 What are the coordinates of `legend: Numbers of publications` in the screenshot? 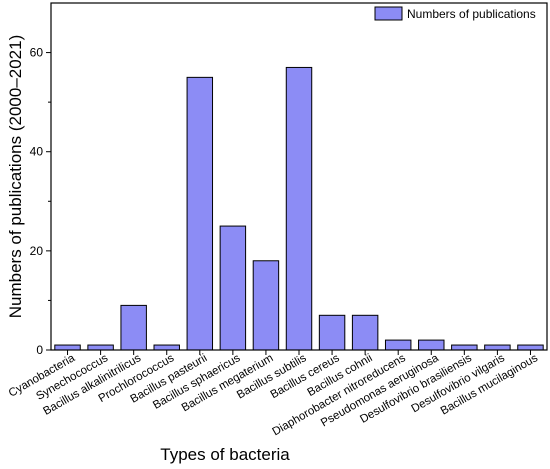 It's located at (455, 13).